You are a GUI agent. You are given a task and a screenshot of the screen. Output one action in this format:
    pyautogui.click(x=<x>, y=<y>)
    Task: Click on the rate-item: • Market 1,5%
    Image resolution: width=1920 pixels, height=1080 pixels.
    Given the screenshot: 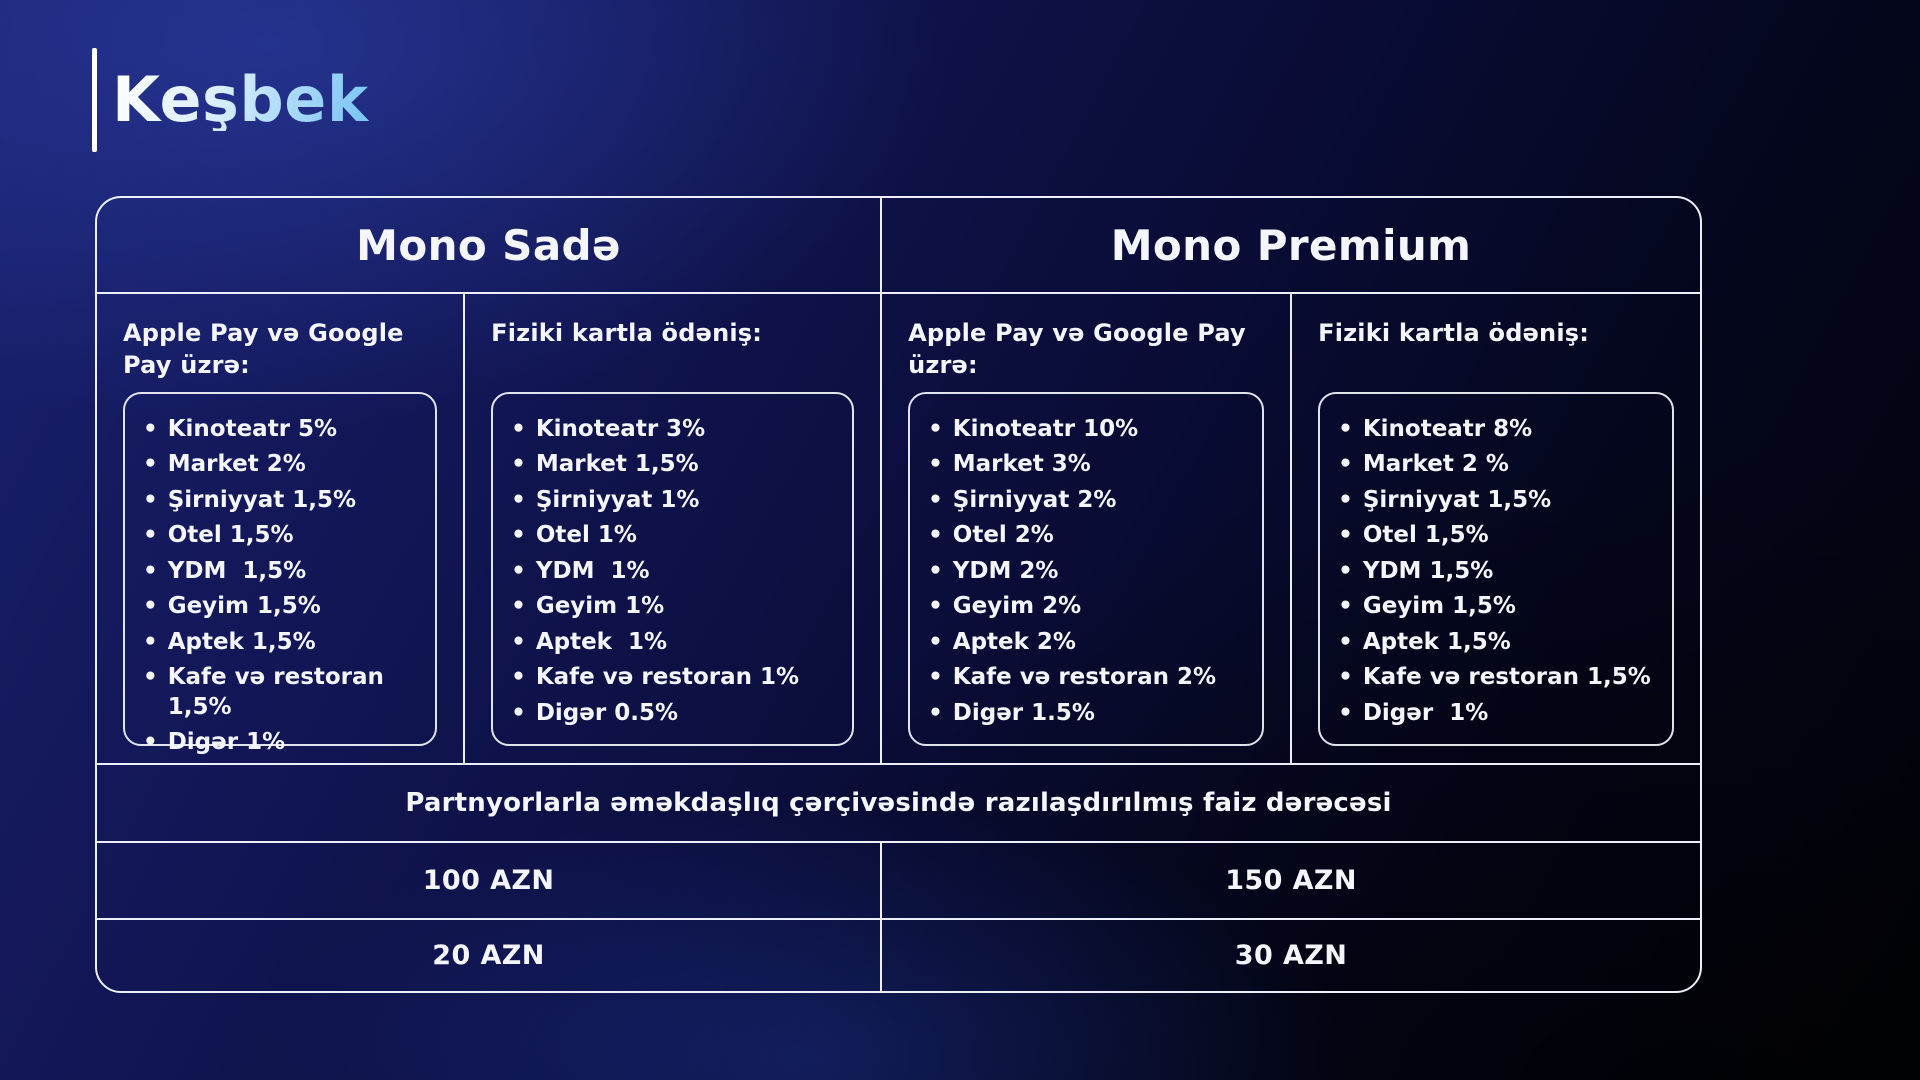 What is the action you would take?
    pyautogui.click(x=672, y=464)
    